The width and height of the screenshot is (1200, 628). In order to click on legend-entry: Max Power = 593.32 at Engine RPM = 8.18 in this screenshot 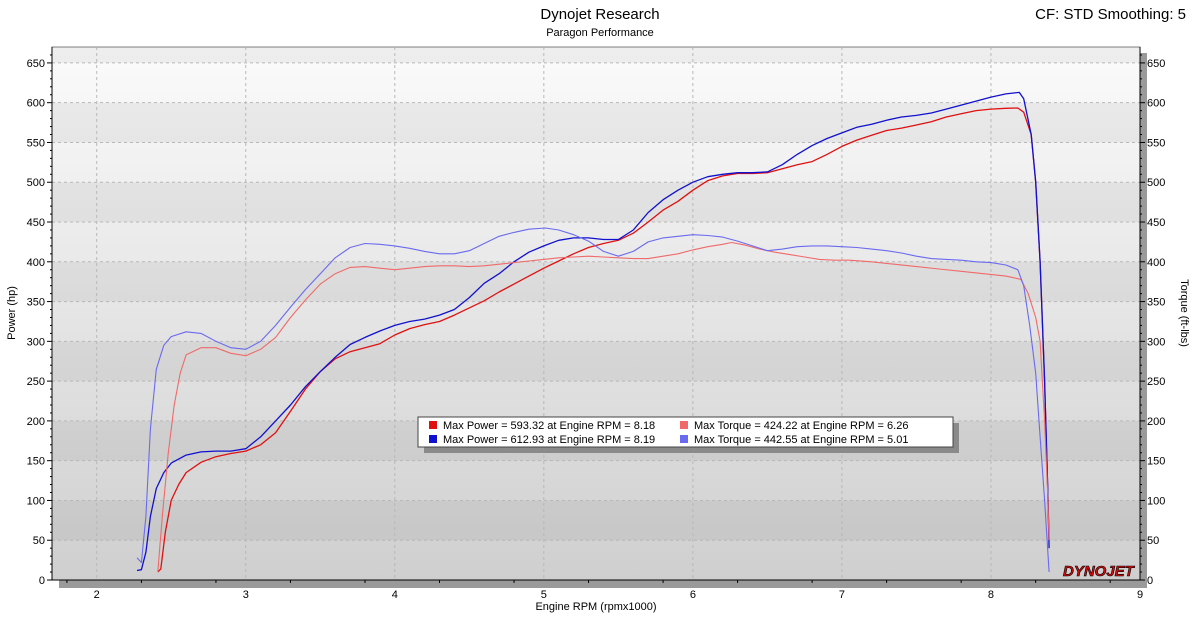, I will do `click(549, 426)`.